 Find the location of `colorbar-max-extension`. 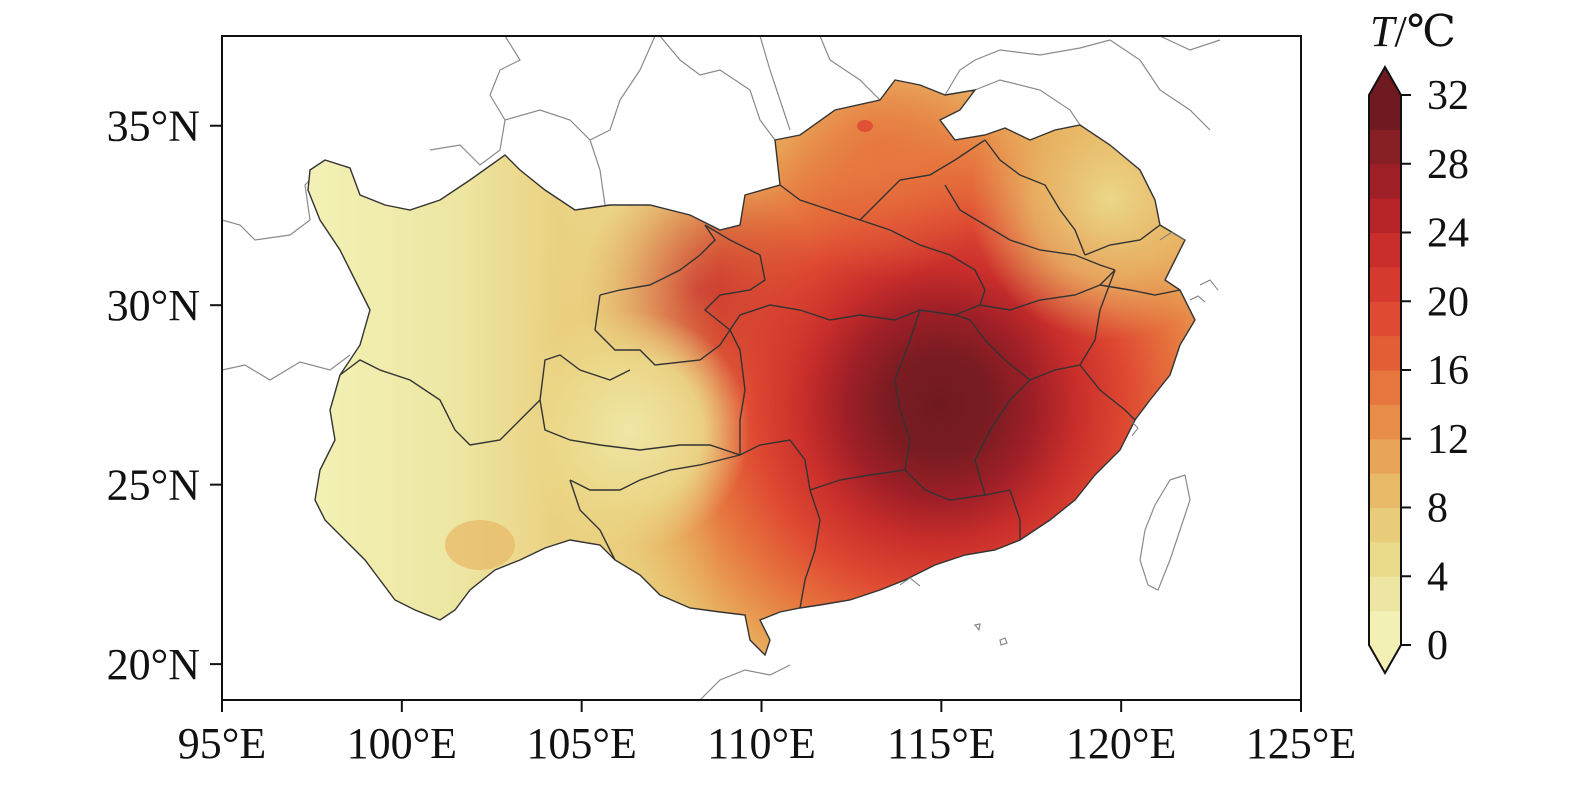

colorbar-max-extension is located at coordinates (1385, 81).